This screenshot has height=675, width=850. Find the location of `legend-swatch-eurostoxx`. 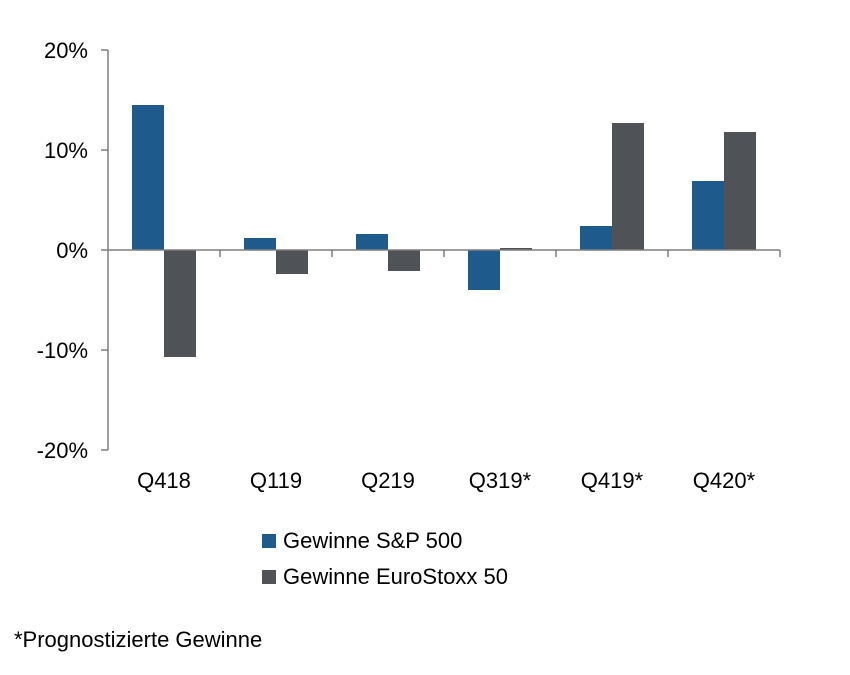

legend-swatch-eurostoxx is located at coordinates (269, 577).